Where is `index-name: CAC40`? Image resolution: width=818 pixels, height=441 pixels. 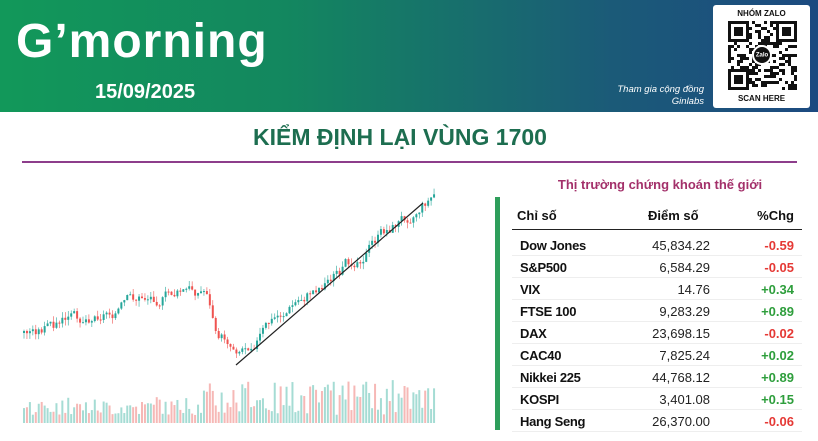
index-name: CAC40 is located at coordinates (541, 355).